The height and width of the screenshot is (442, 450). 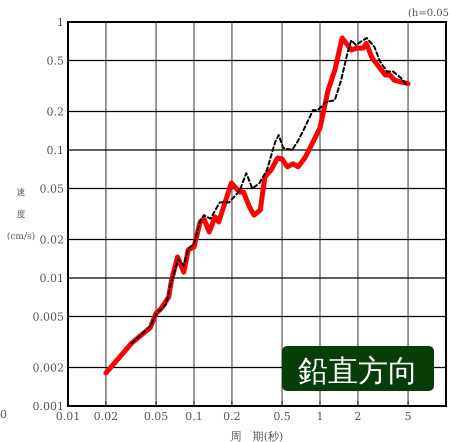 What do you see at coordinates (68, 416) in the screenshot?
I see `x-tick-label: 0.01` at bounding box center [68, 416].